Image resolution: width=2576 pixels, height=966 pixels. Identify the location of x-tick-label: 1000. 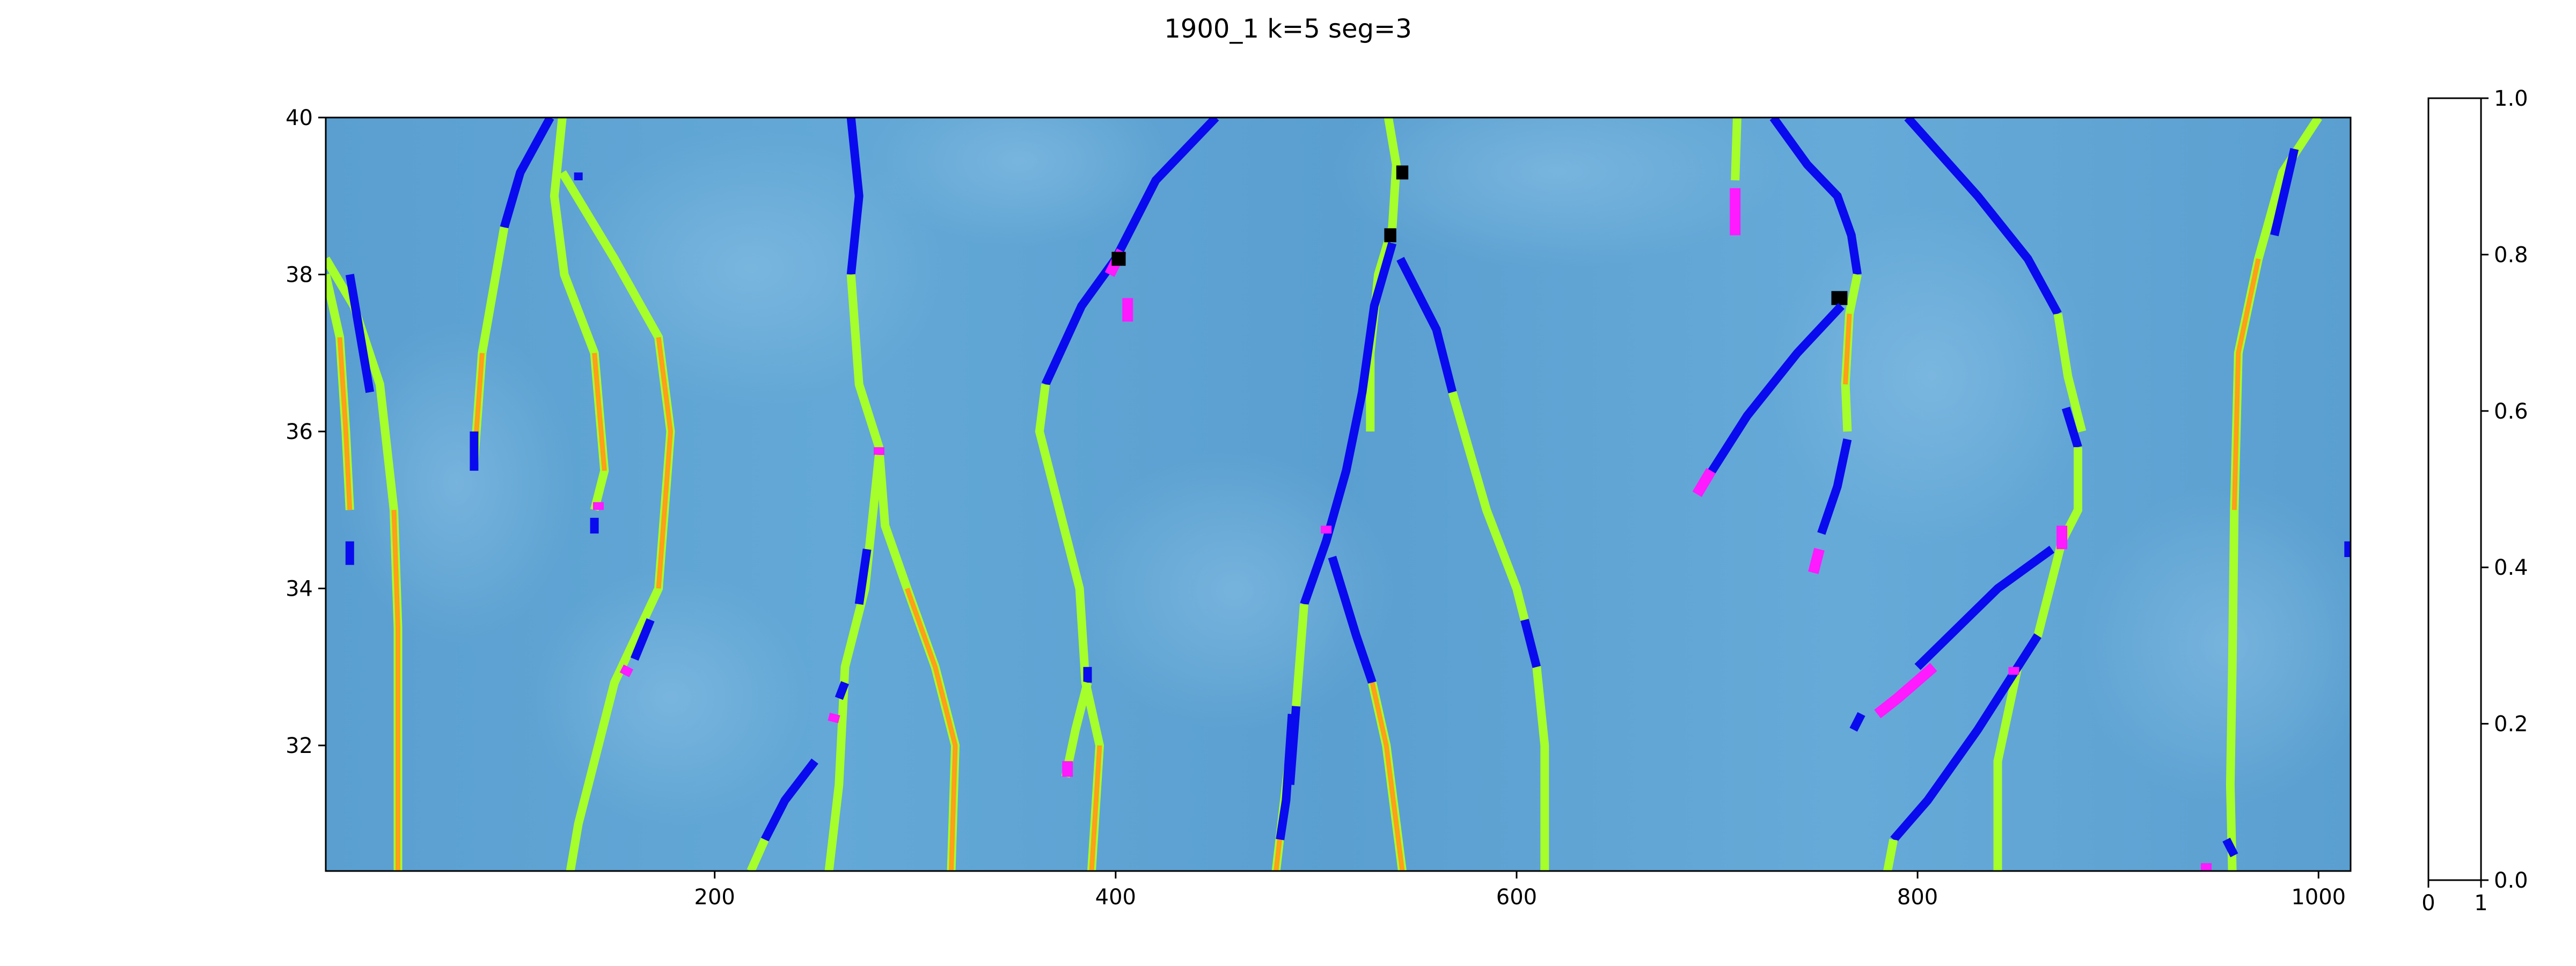
(2318, 897).